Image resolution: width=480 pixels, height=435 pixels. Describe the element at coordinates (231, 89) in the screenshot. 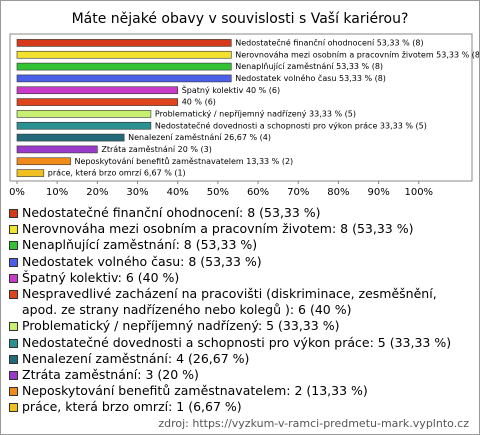

I see `bar-label: Špatný kolektiv 40 % (6)` at that location.